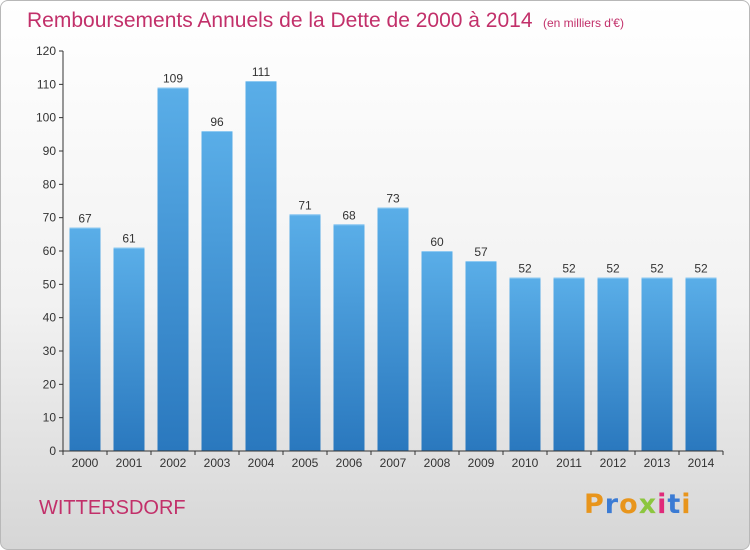 This screenshot has height=550, width=750. What do you see at coordinates (112, 508) in the screenshot?
I see `commune-name: WITTERSDORF` at bounding box center [112, 508].